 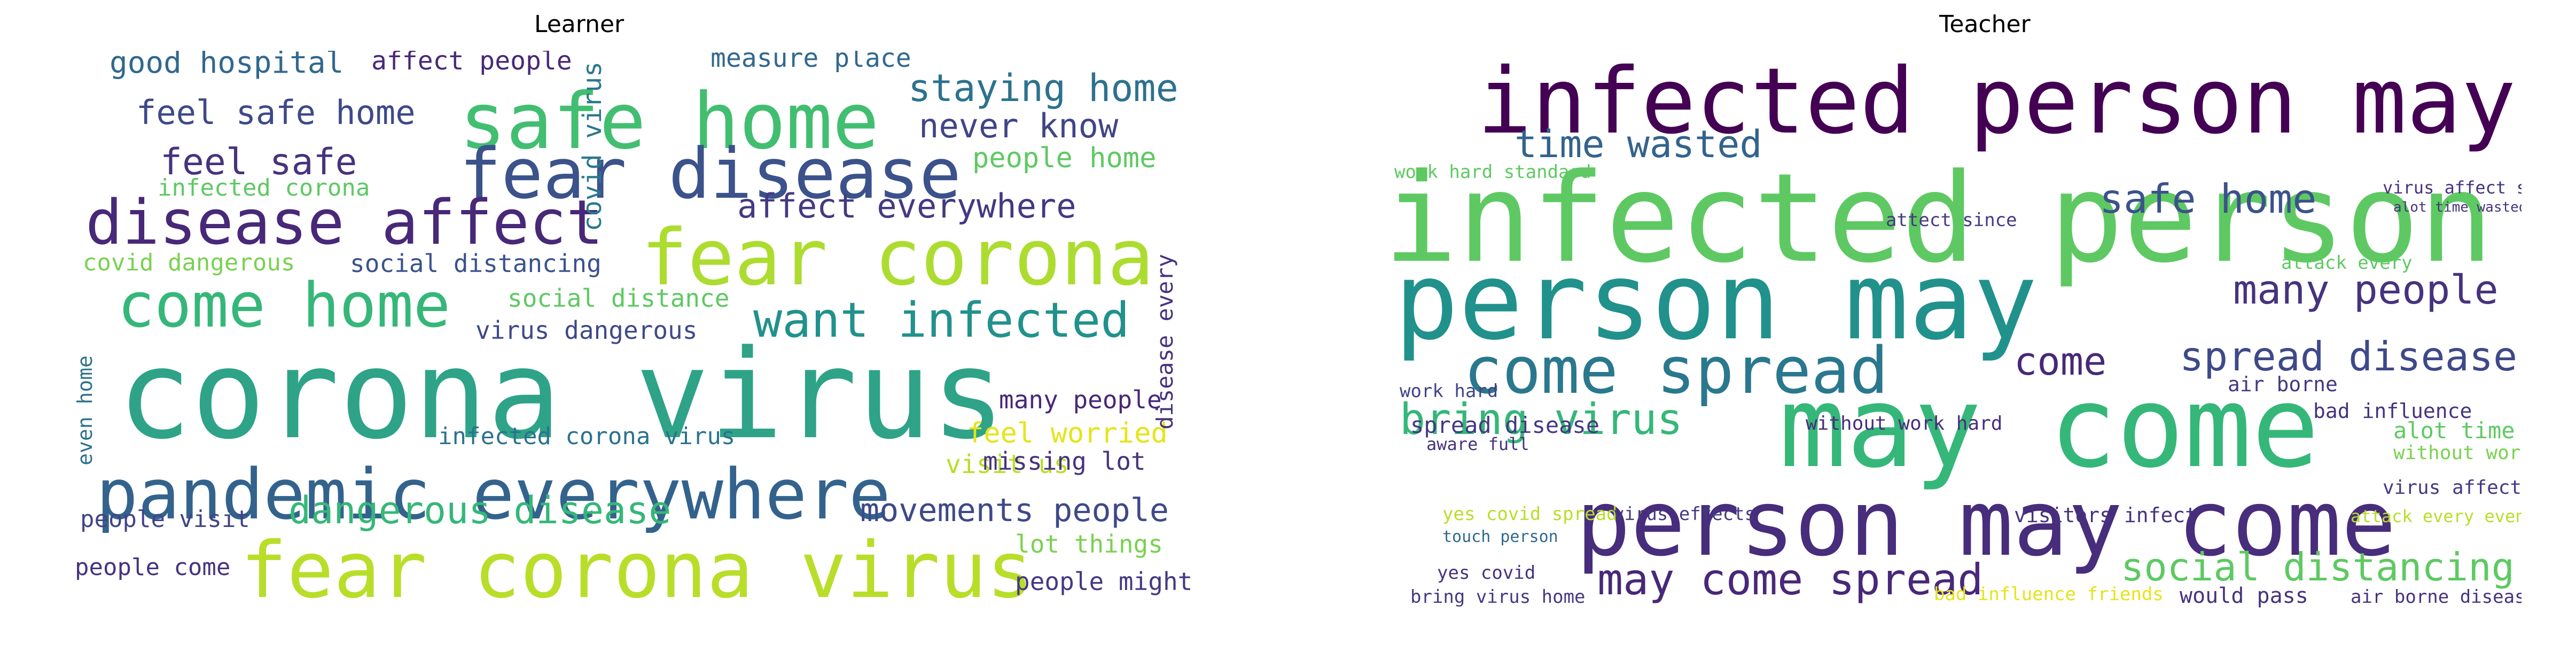 I want to click on word: even home, so click(x=85, y=410).